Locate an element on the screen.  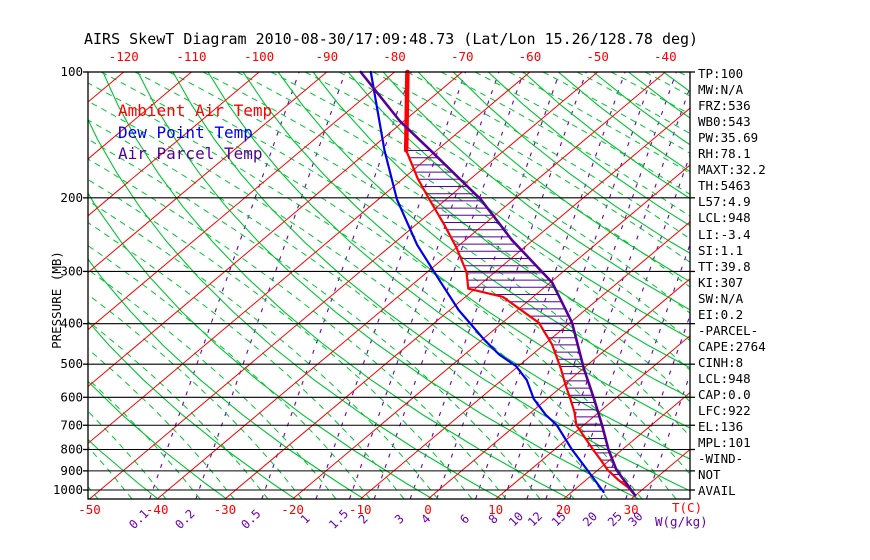
pressure-tick-label: 400 is located at coordinates (71, 323).